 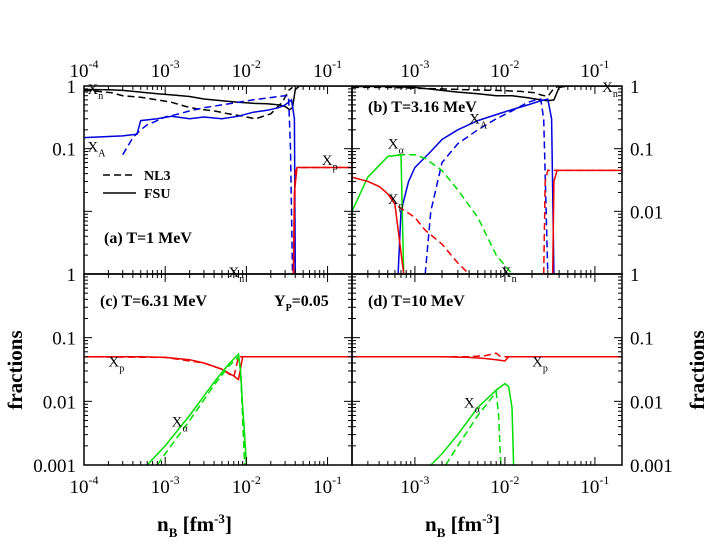 I want to click on panel-a-label-x-A: XA, so click(x=96, y=150).